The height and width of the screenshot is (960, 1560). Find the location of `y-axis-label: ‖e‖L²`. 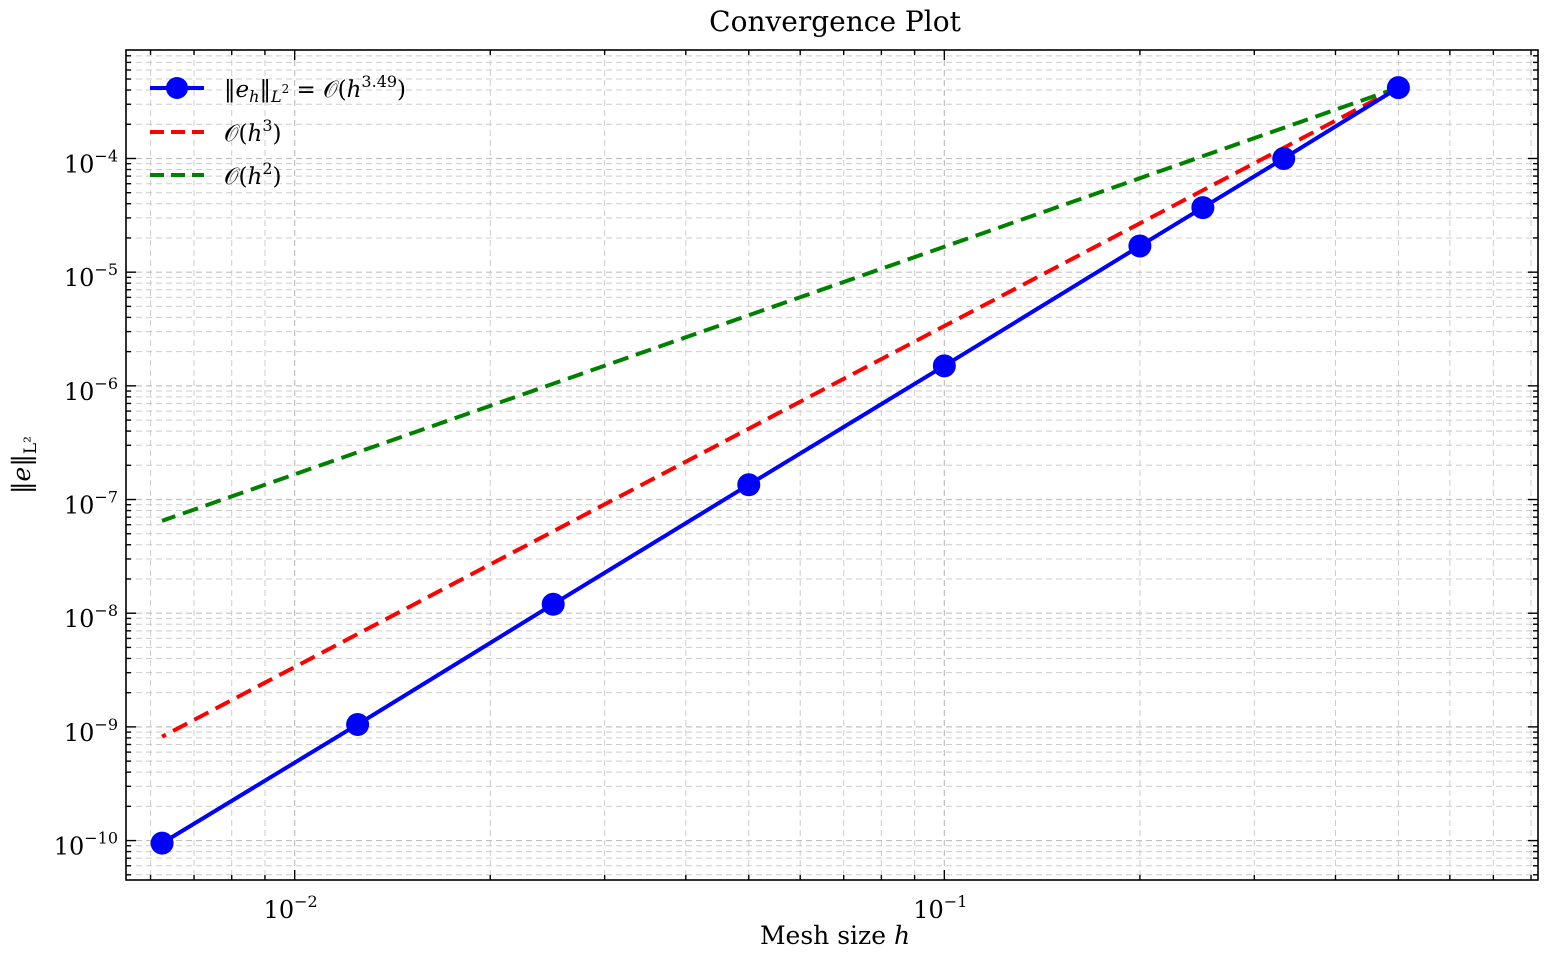

y-axis-label: ‖e‖L² is located at coordinates (24, 465).